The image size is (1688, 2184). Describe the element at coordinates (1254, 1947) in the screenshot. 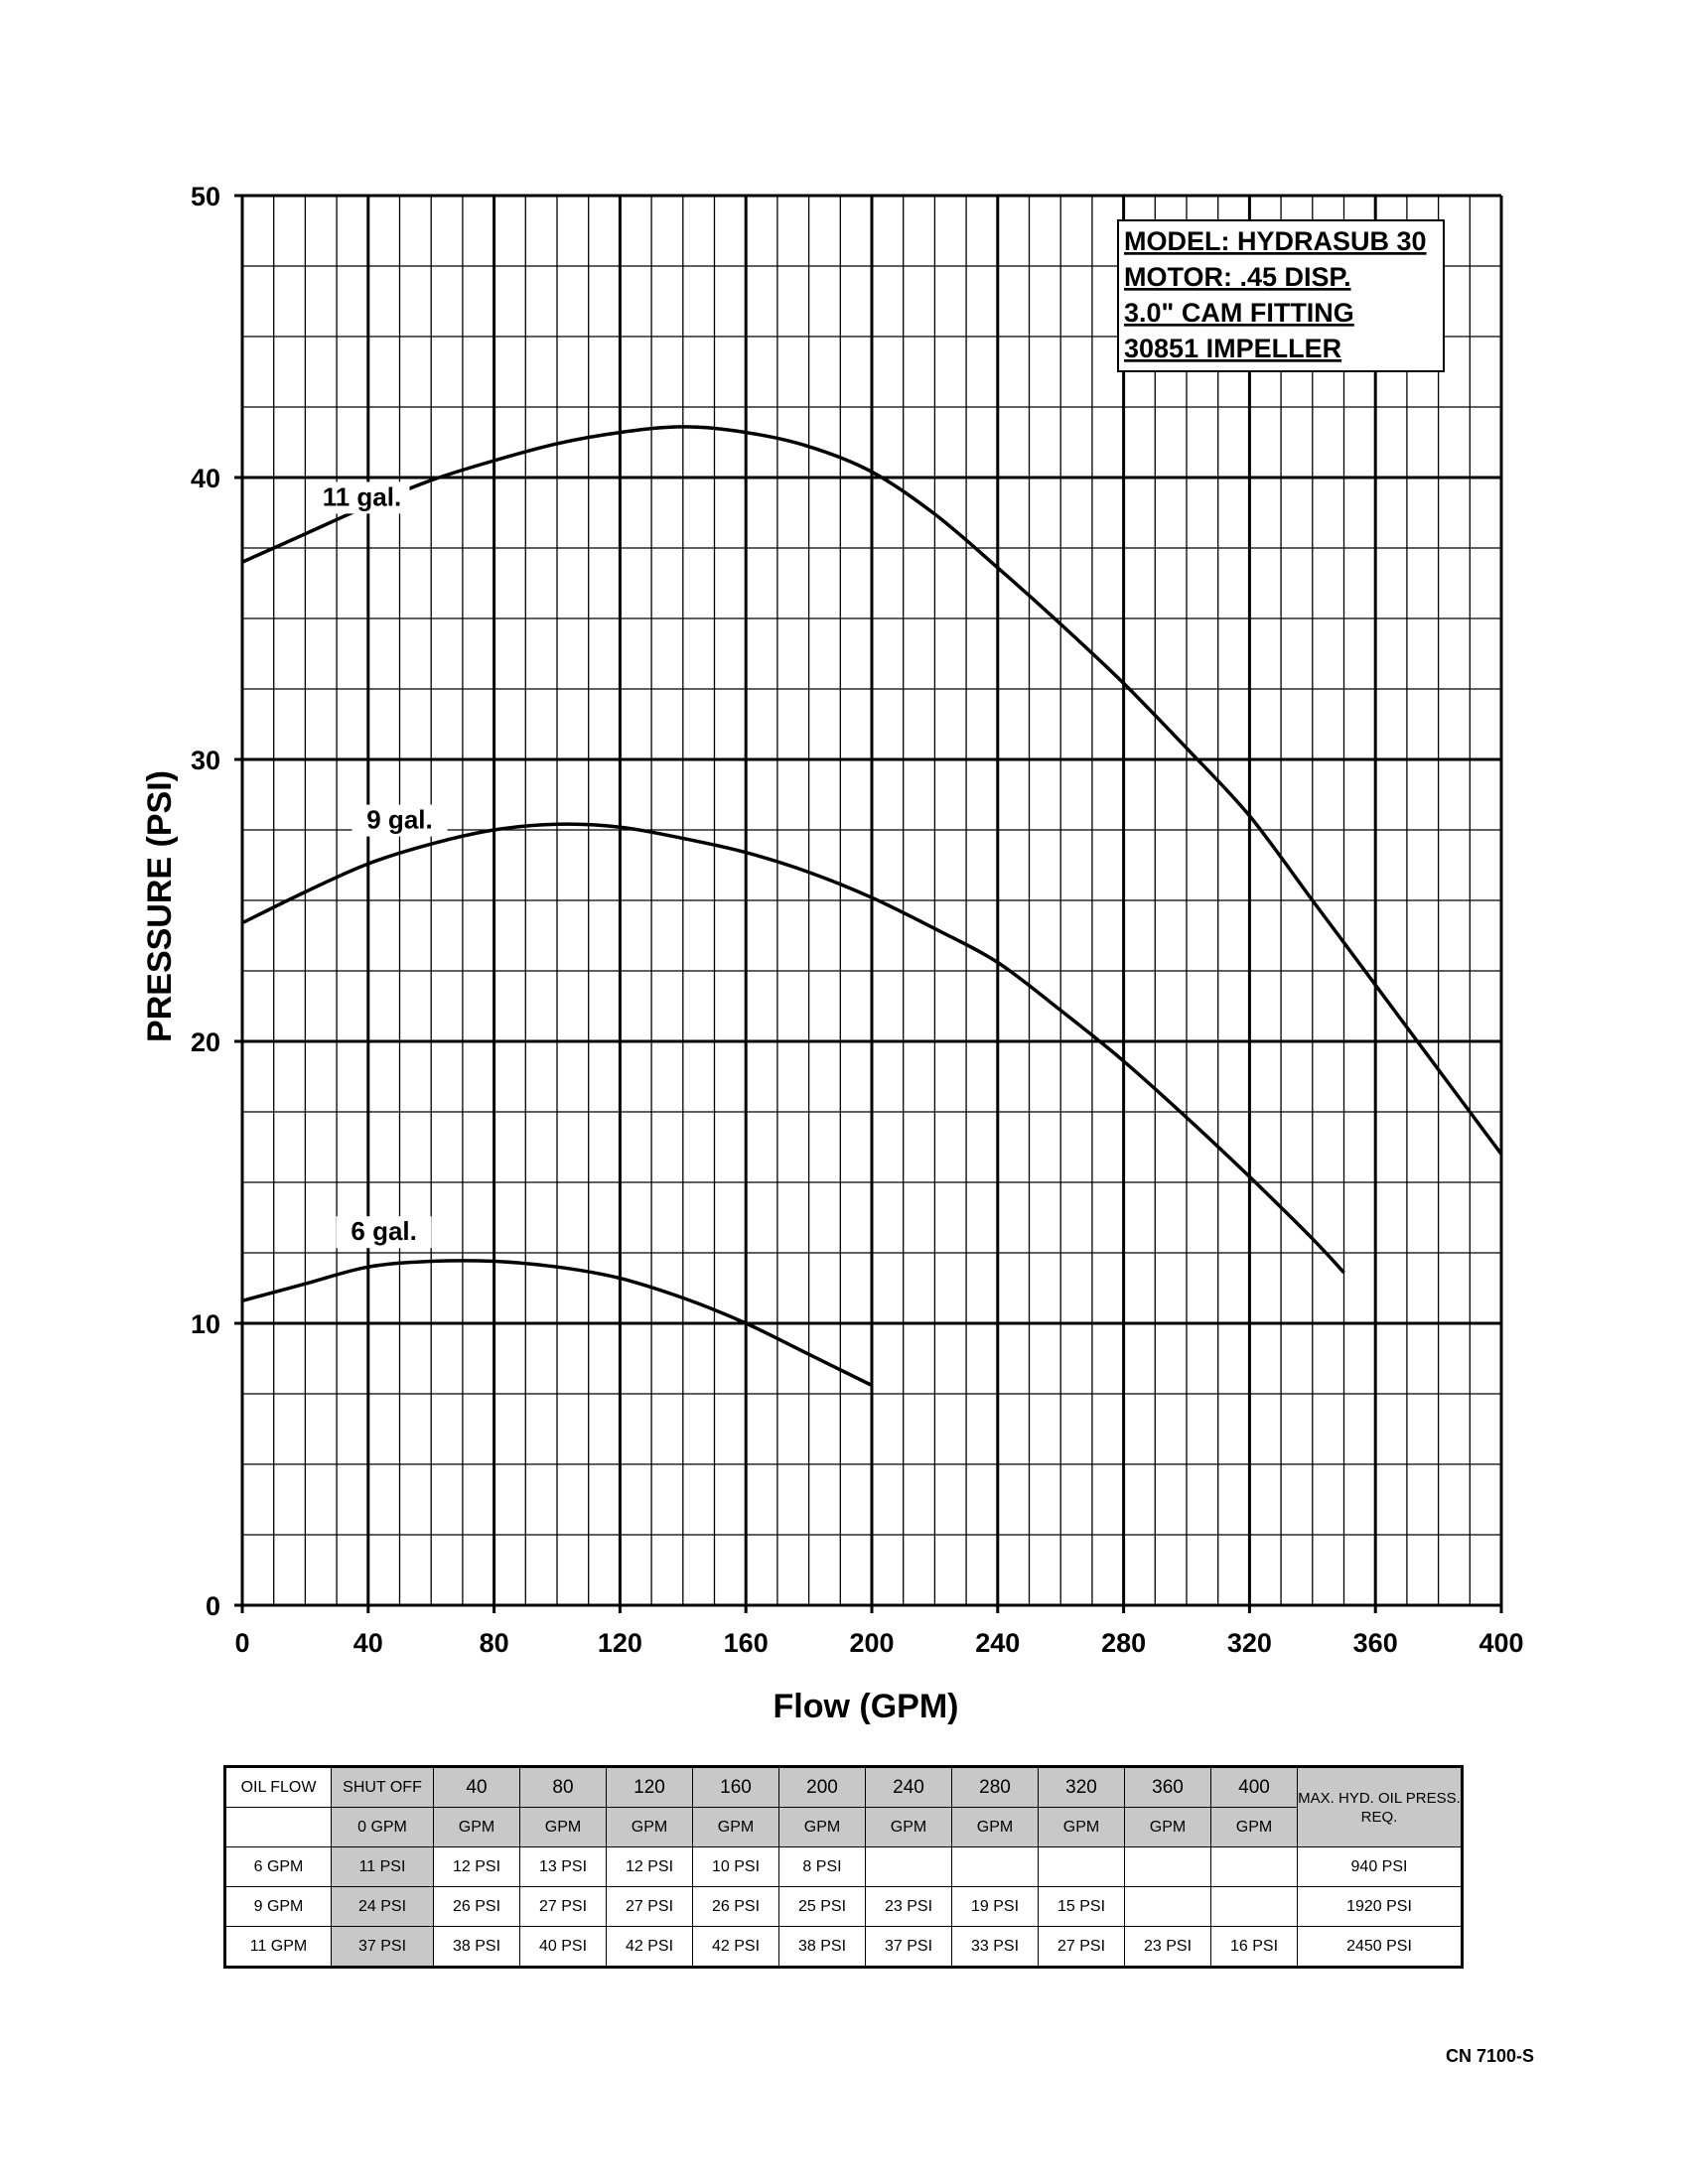

I see `table-cell: 16 PSI` at that location.